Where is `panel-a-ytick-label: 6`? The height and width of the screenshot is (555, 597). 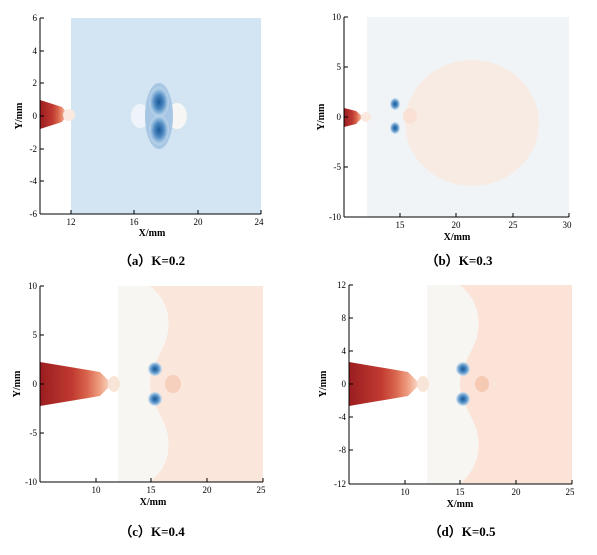 panel-a-ytick-label: 6 is located at coordinates (35, 18).